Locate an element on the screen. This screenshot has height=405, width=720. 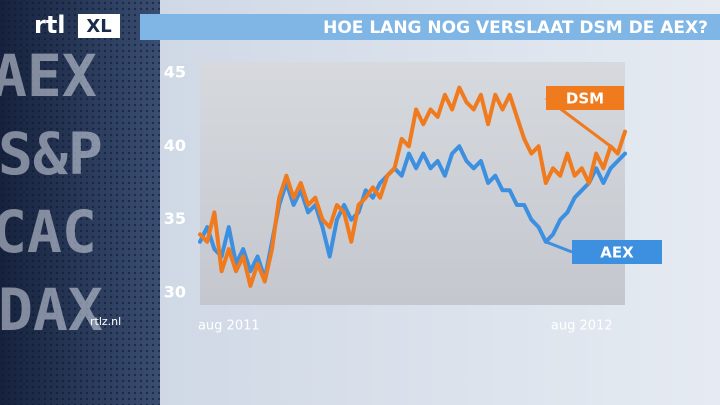
legend-label: DSM is located at coordinates (585, 99).